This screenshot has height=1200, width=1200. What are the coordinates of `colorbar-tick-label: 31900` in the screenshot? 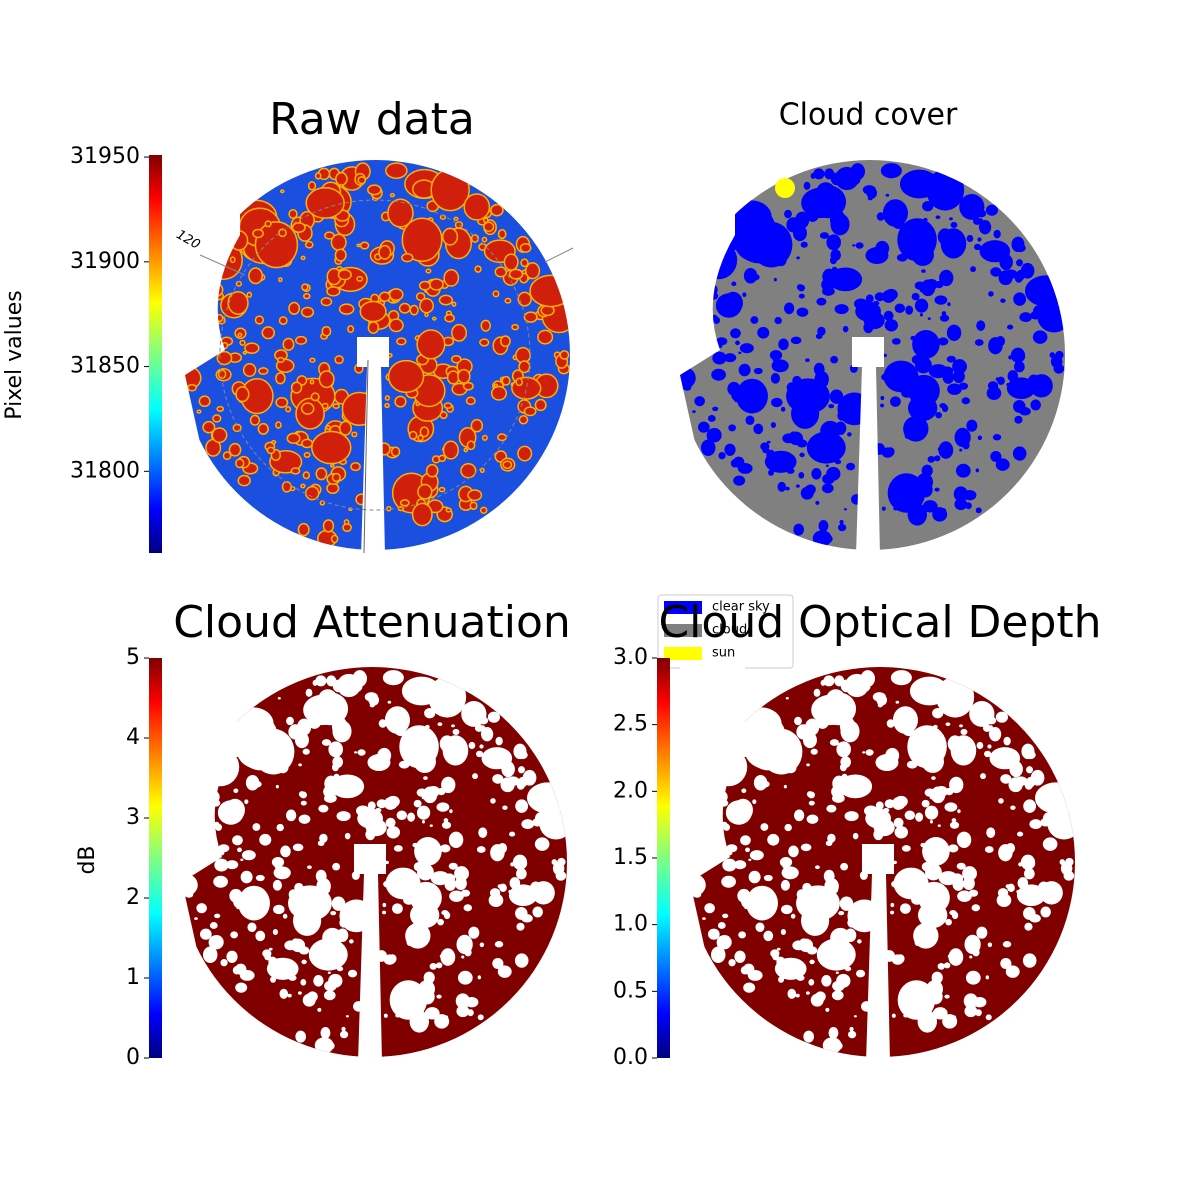 It's located at (105, 261).